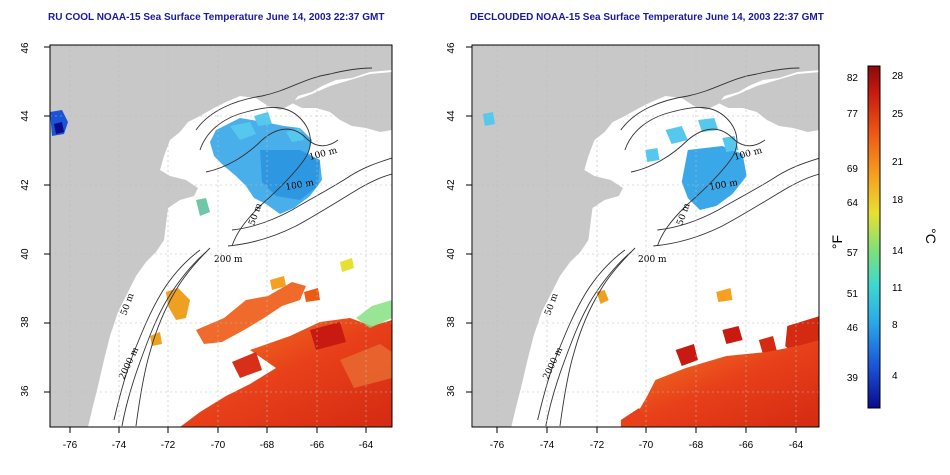 The width and height of the screenshot is (950, 475). I want to click on f-tick-46: 46, so click(853, 328).